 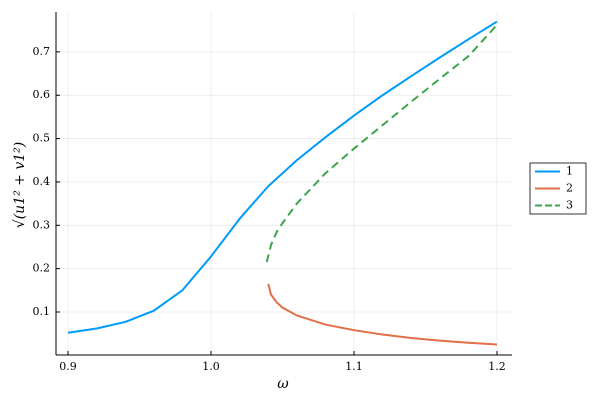 What do you see at coordinates (42, 311) in the screenshot?
I see `y-tick-label: 0.1` at bounding box center [42, 311].